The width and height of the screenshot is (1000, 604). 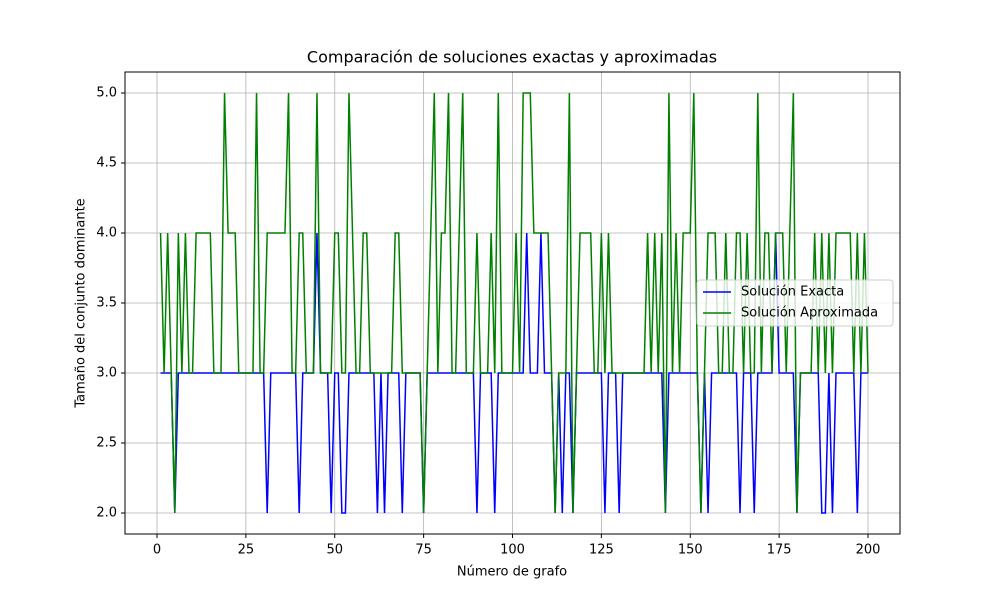 I want to click on y-tick-label: 3.0, so click(x=106, y=373).